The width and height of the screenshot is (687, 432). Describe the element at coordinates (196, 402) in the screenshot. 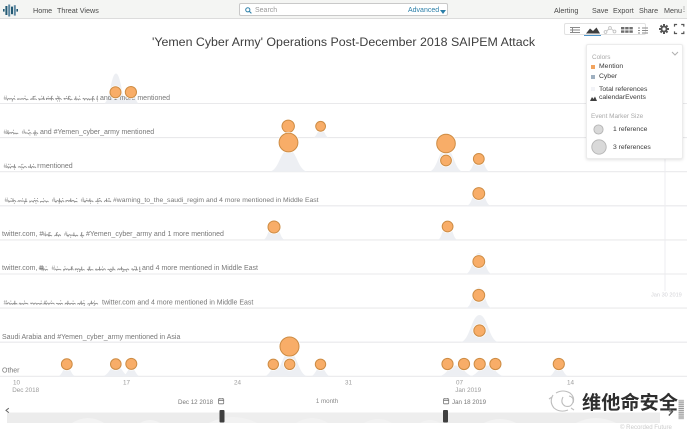

I see `svg-text: Dec 12 2018` at that location.